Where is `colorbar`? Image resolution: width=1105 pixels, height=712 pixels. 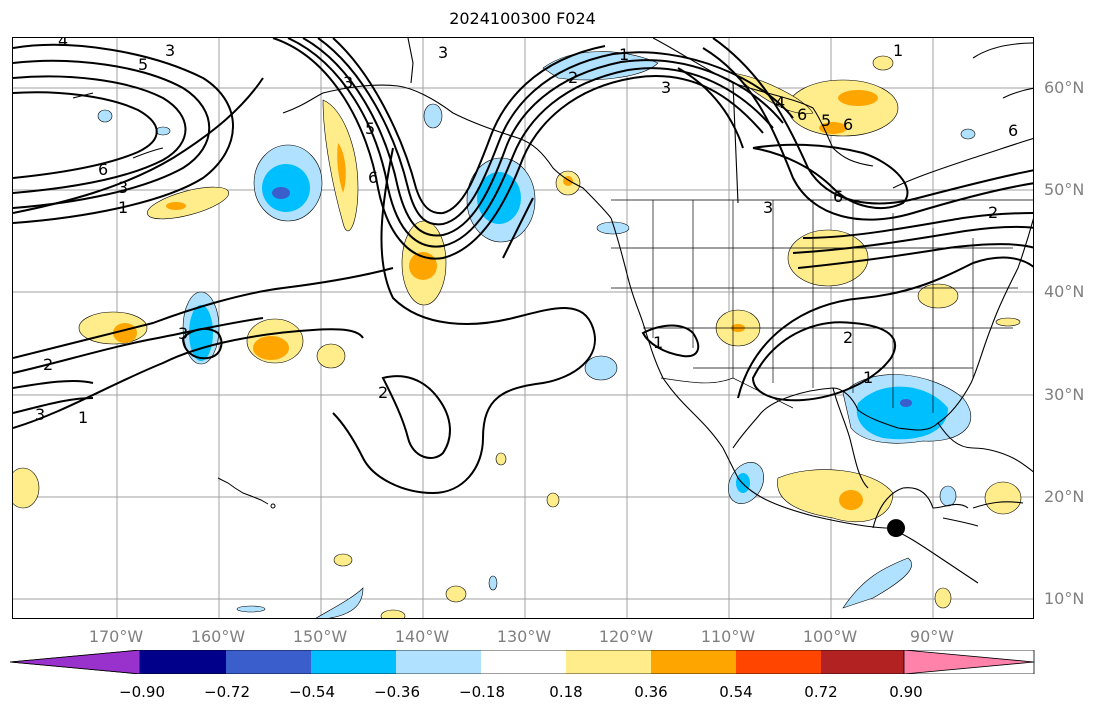
colorbar is located at coordinates (522, 662).